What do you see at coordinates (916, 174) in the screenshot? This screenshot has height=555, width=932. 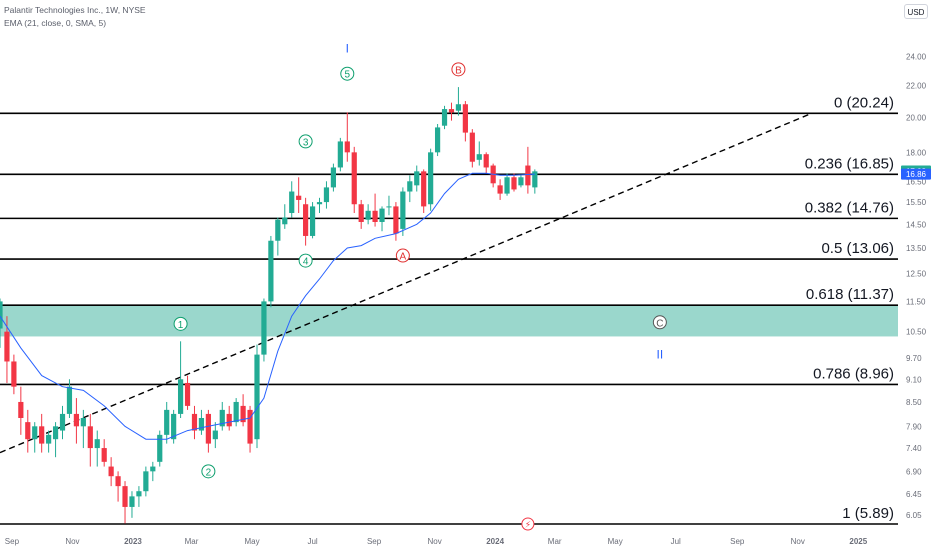 I see `ema-value-badge: 16.86` at bounding box center [916, 174].